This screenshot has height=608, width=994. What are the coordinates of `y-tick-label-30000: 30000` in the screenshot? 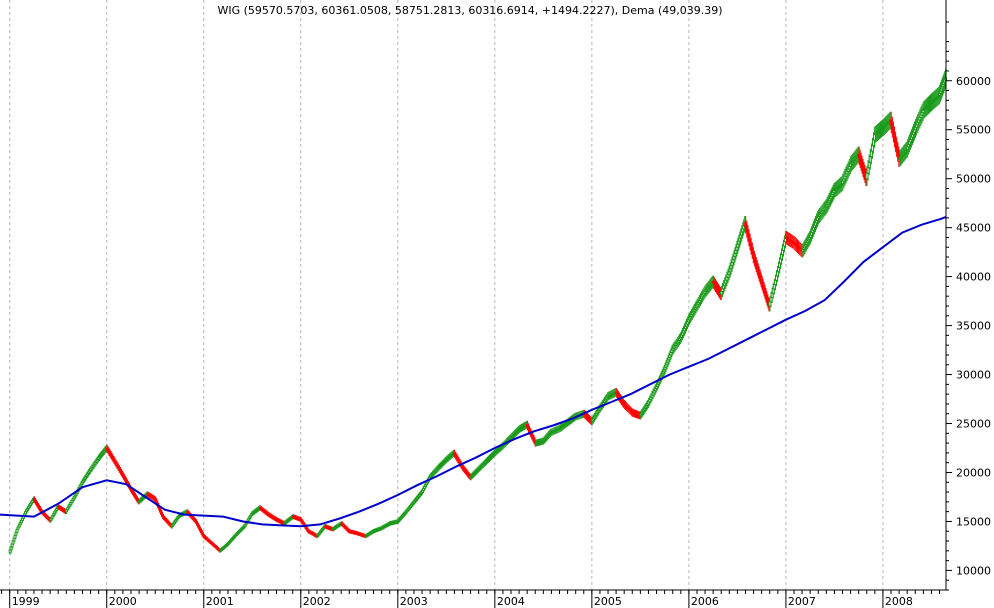 It's located at (973, 375).